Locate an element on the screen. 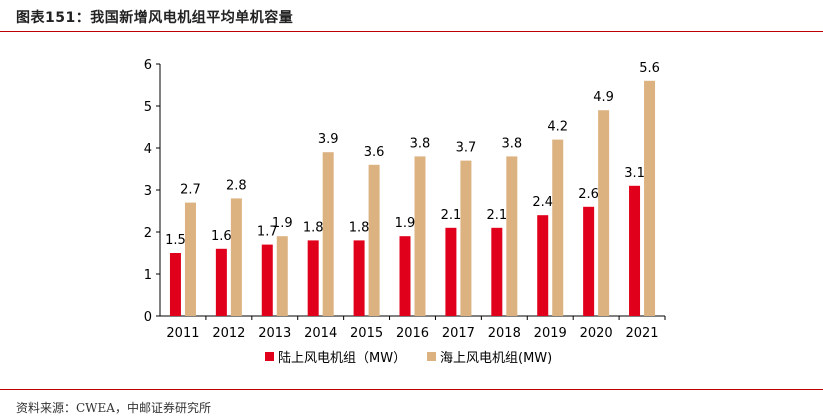 Image resolution: width=823 pixels, height=417 pixels. offshore-bar-2011 is located at coordinates (190, 259).